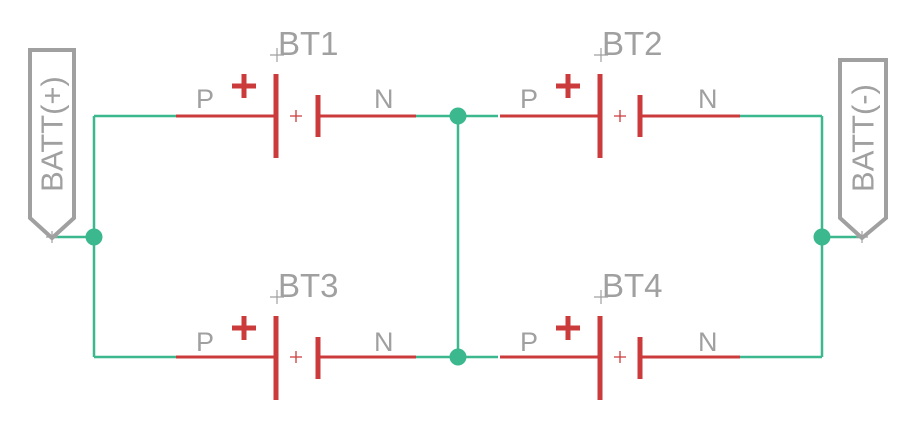 This screenshot has width=920, height=432. Describe the element at coordinates (620, 91) in the screenshot. I see `battery-bt2: BT2 P N` at that location.